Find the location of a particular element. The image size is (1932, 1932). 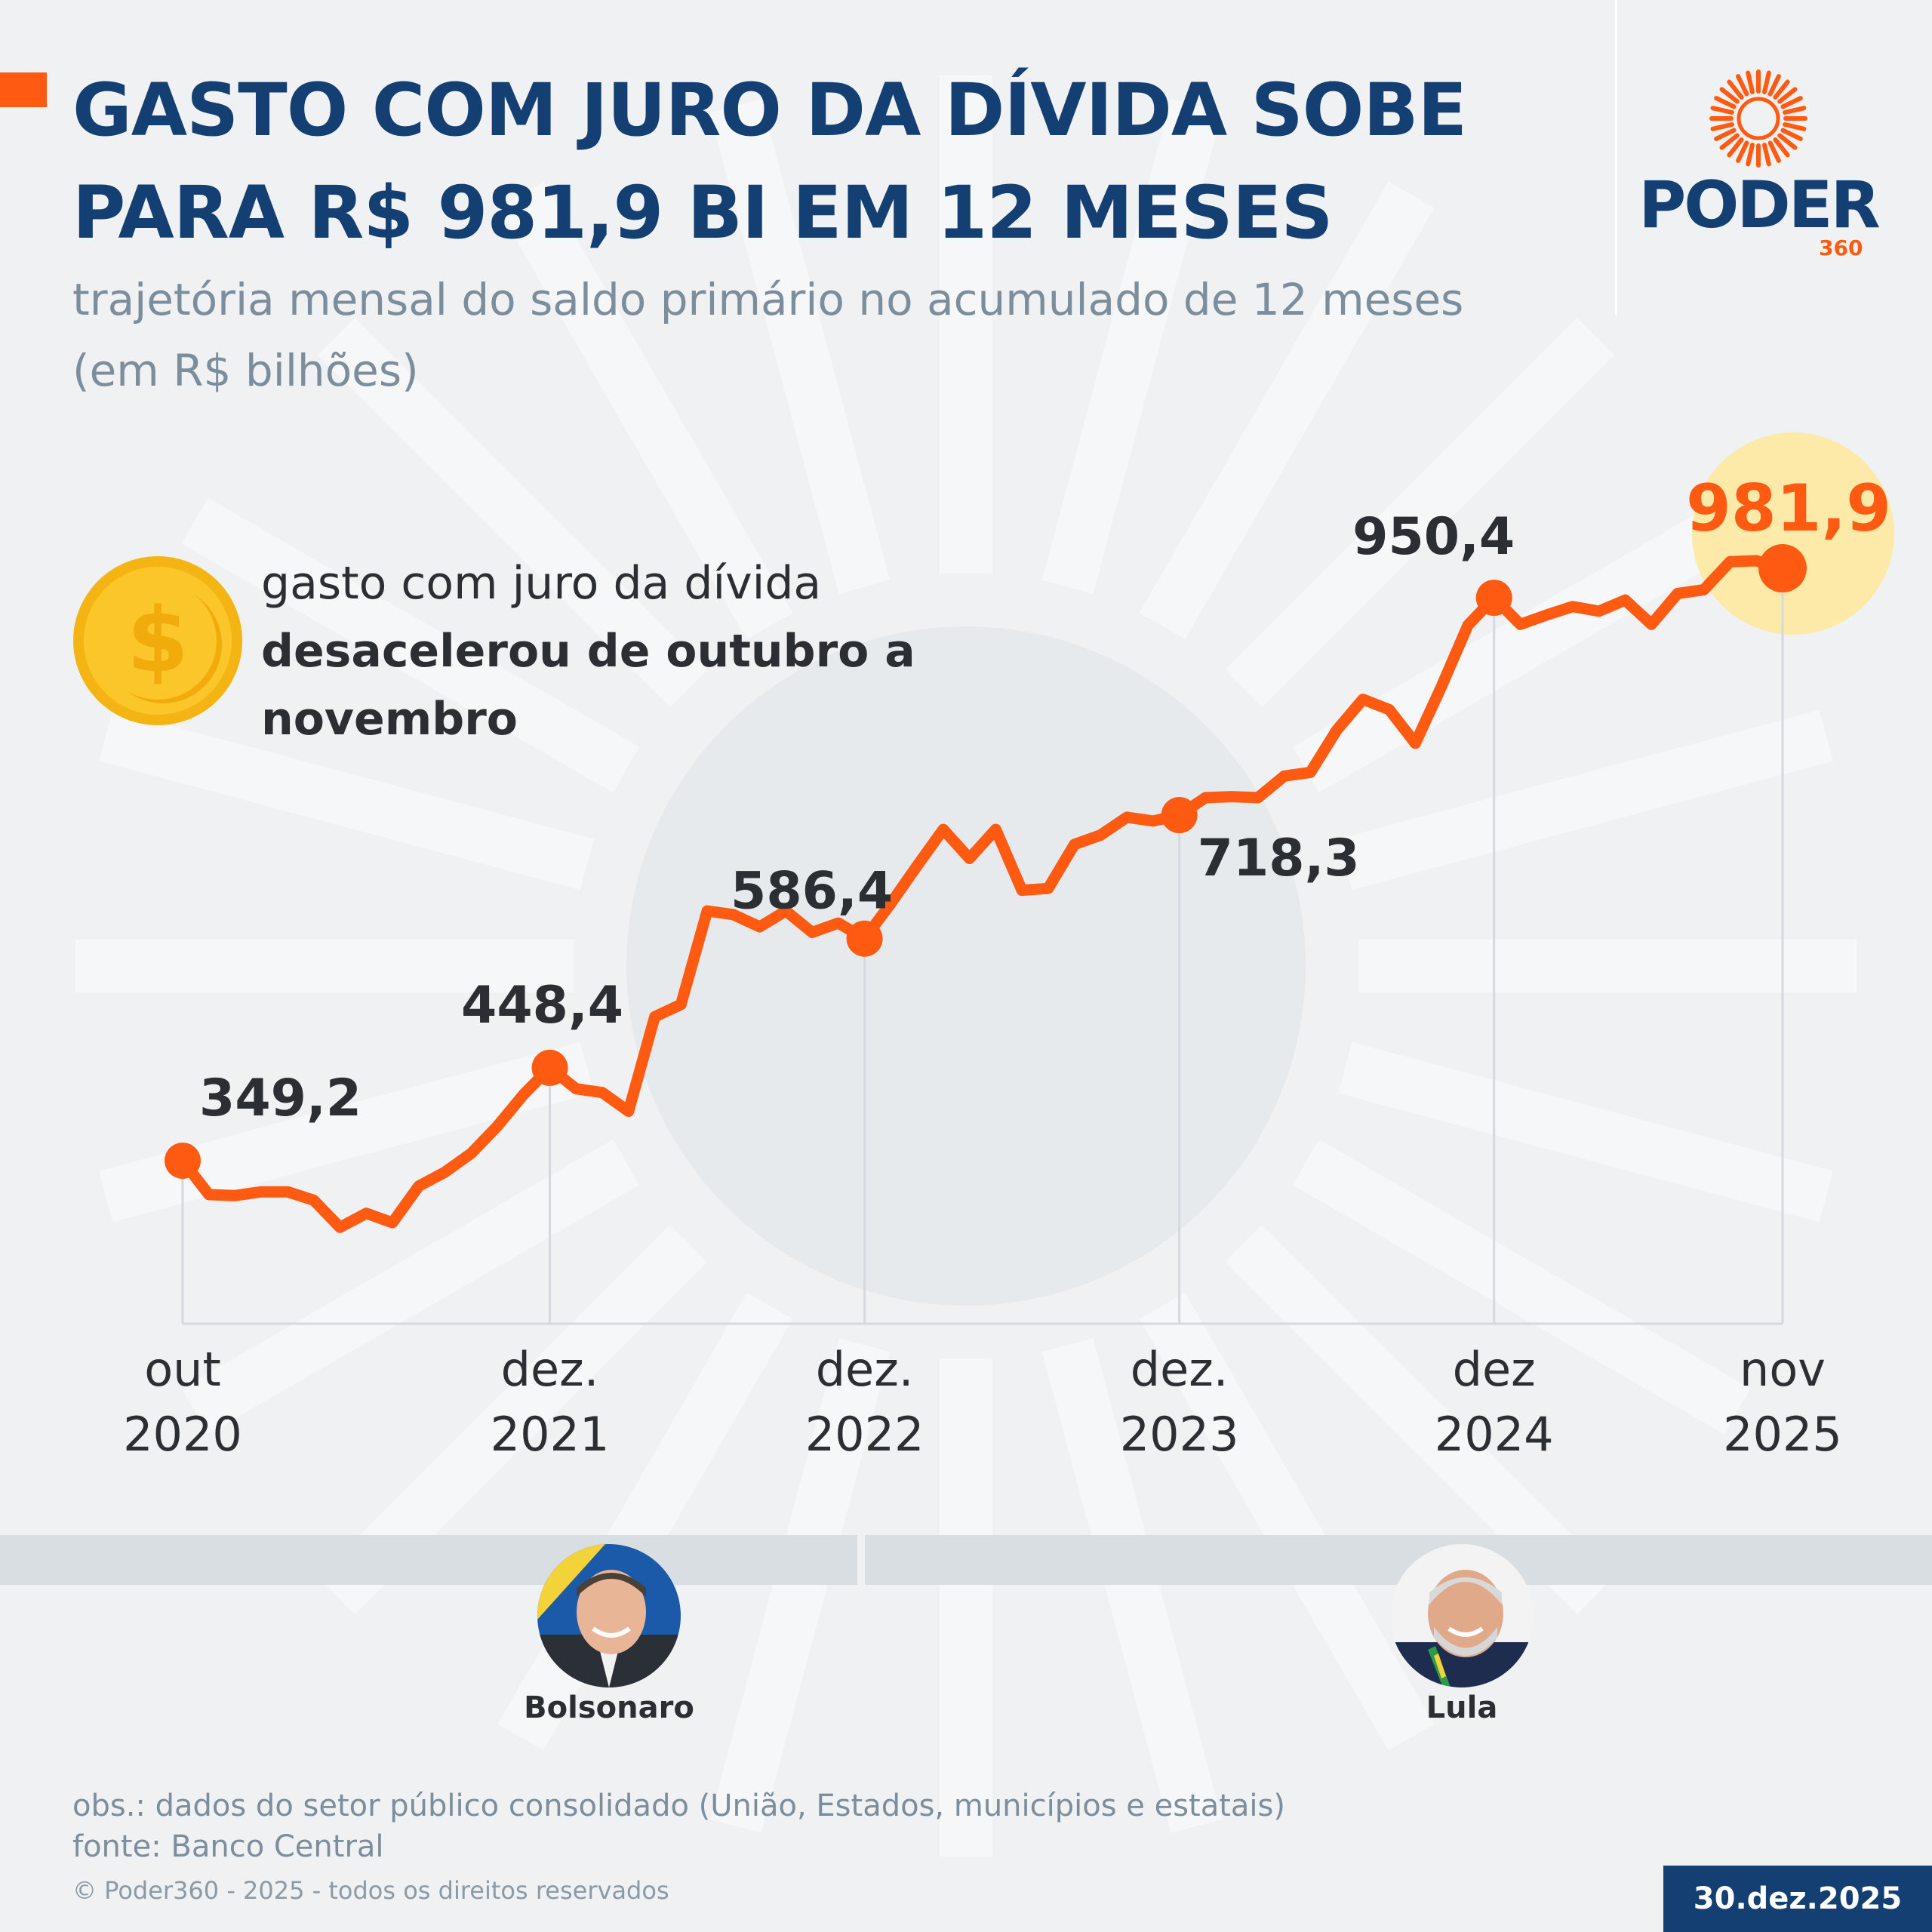

title-accent-bar is located at coordinates (23, 89).